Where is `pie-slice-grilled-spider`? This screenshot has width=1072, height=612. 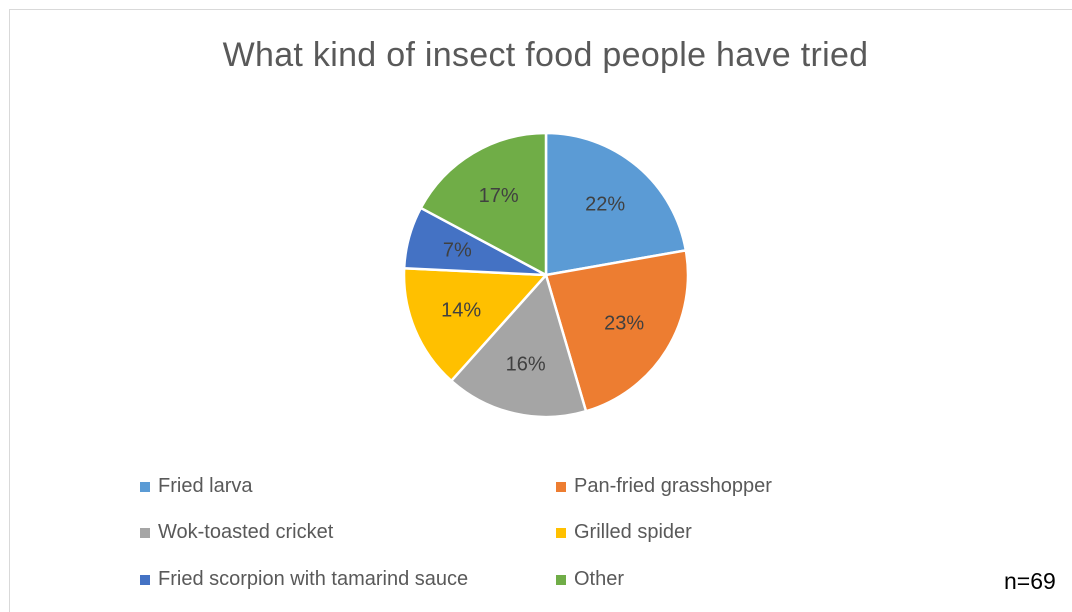
pie-slice-grilled-spider is located at coordinates (475, 324).